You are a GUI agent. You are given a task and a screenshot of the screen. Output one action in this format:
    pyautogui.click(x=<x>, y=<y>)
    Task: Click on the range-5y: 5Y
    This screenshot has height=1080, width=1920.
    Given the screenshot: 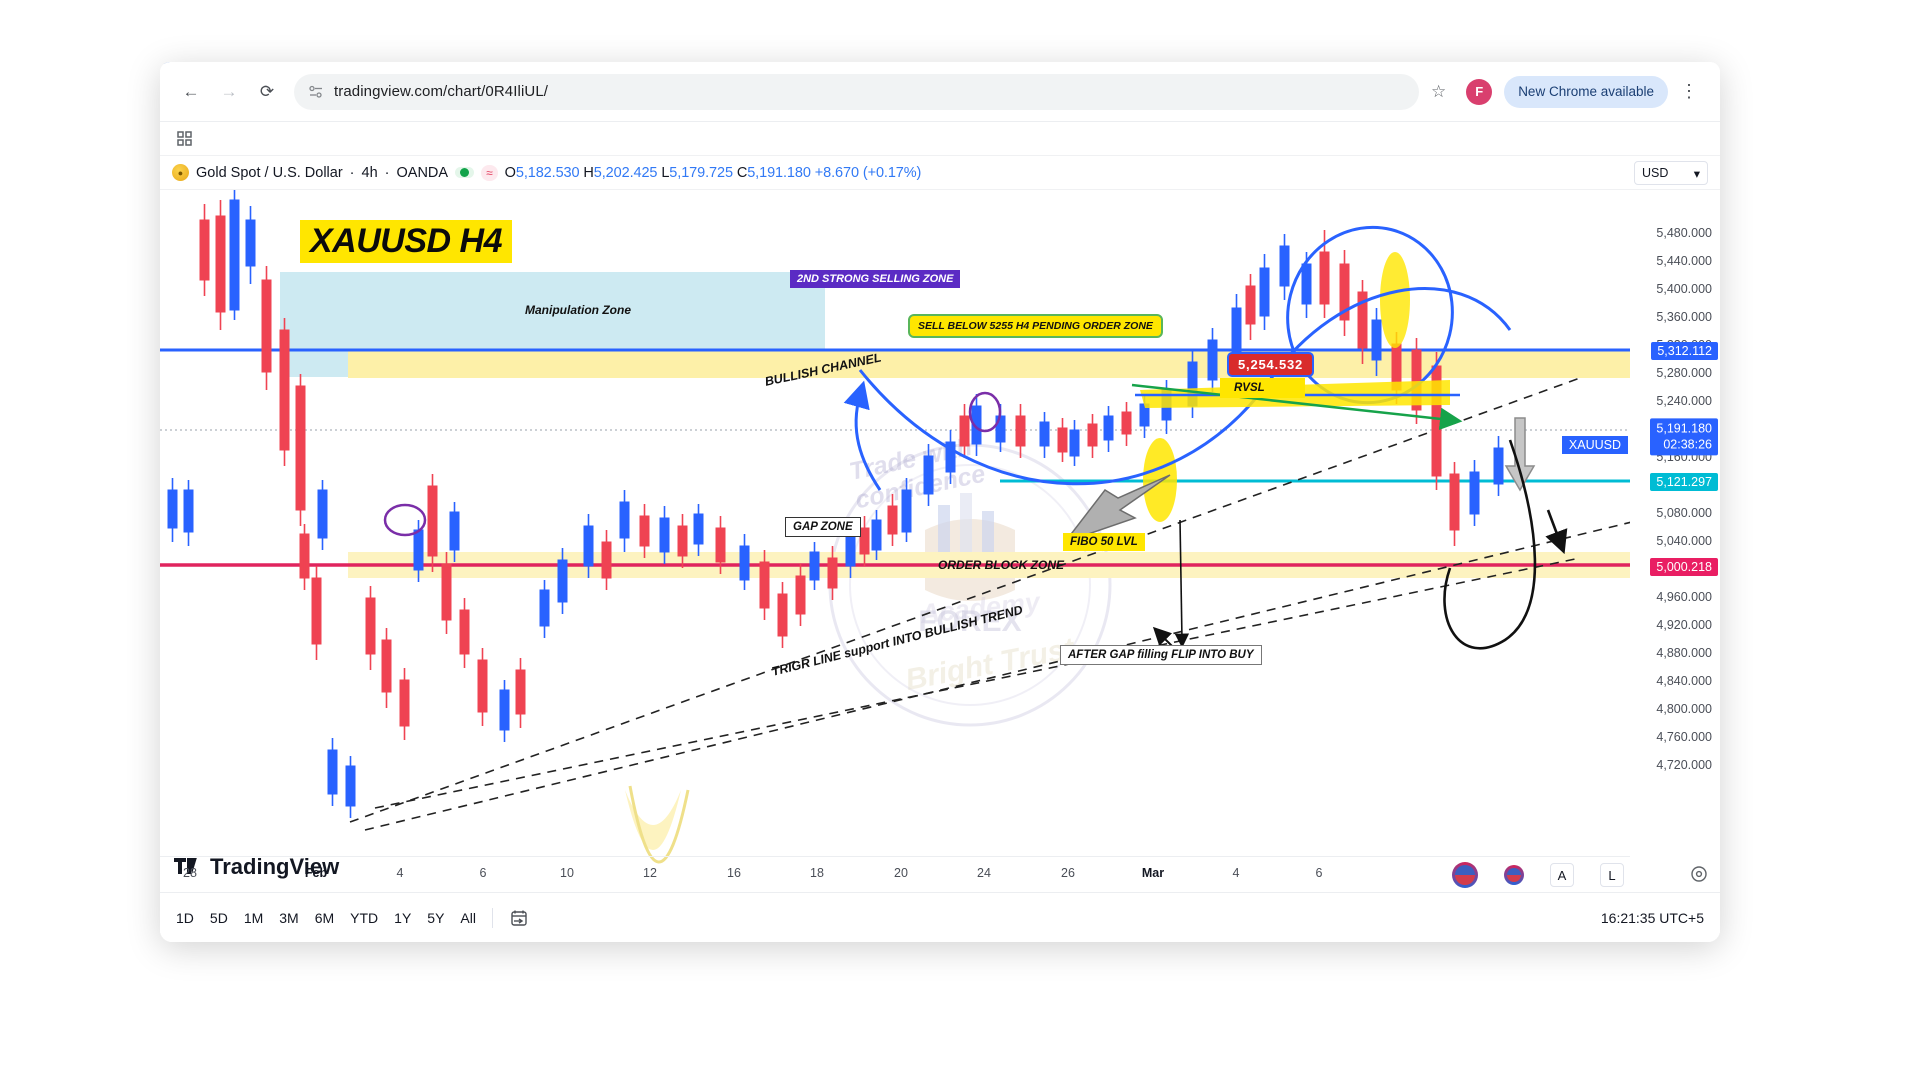 What is the action you would take?
    pyautogui.click(x=436, y=917)
    